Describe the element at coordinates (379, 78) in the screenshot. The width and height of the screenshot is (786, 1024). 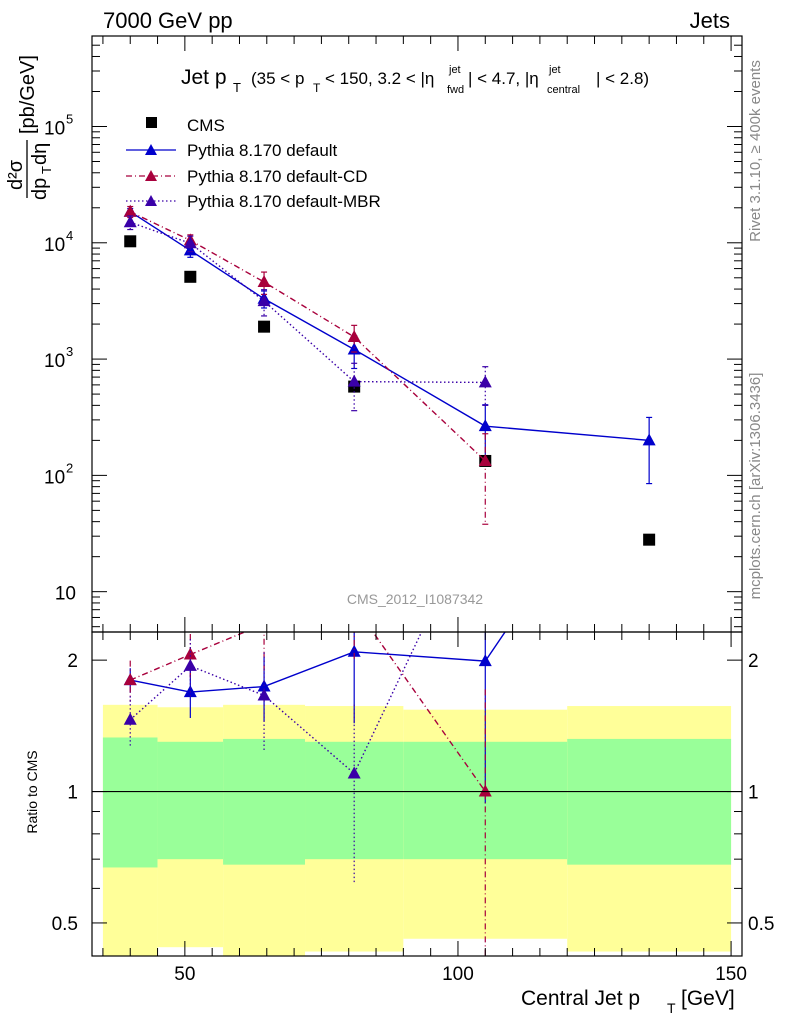
I see `title-cut-2: < 150, 3.2 < |η` at that location.